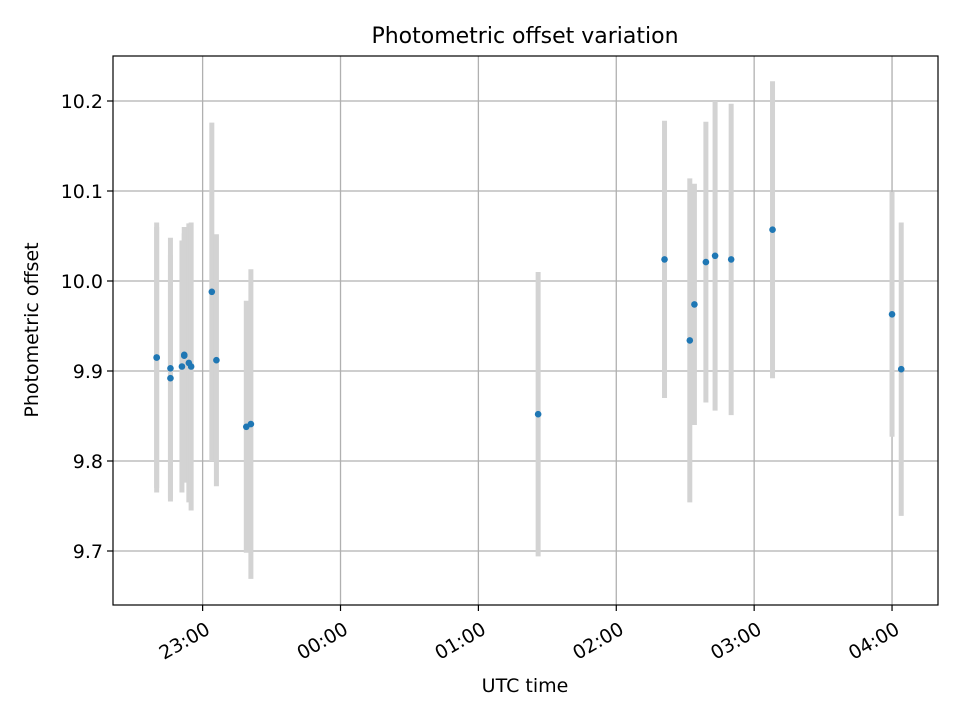 Image resolution: width=960 pixels, height=725 pixels. Describe the element at coordinates (82, 192) in the screenshot. I see `y-tick-label: 10.1` at that location.